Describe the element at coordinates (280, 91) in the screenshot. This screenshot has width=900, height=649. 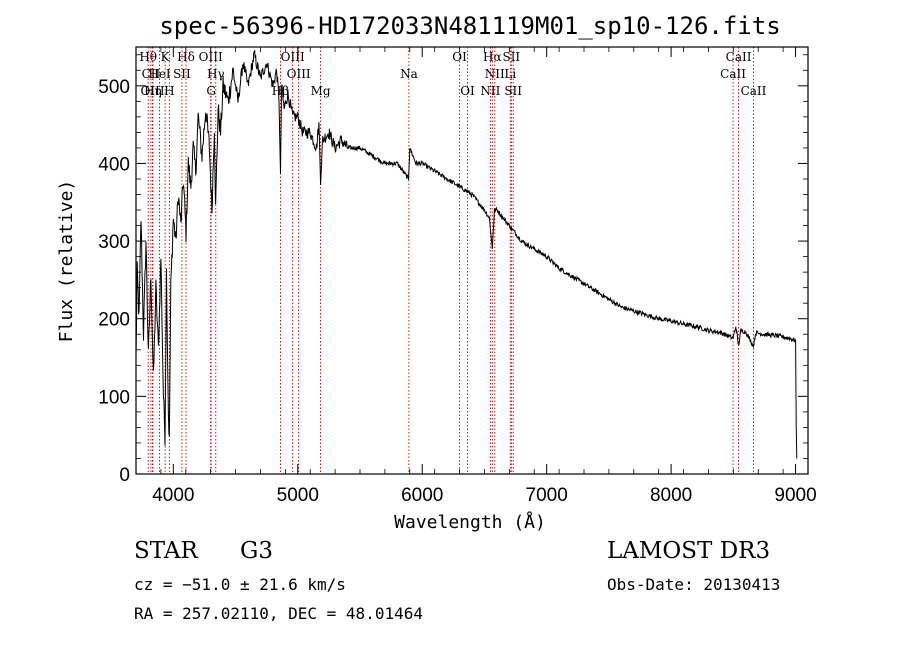
I see `marker-label-12: Hβ` at that location.